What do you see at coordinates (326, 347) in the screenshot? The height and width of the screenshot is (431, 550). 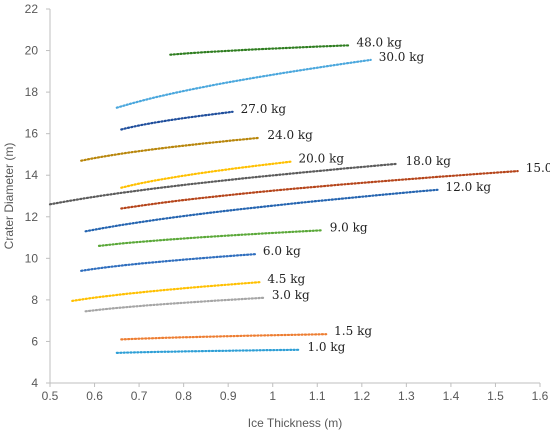 I see `series-label: 1.0 kg` at bounding box center [326, 347].